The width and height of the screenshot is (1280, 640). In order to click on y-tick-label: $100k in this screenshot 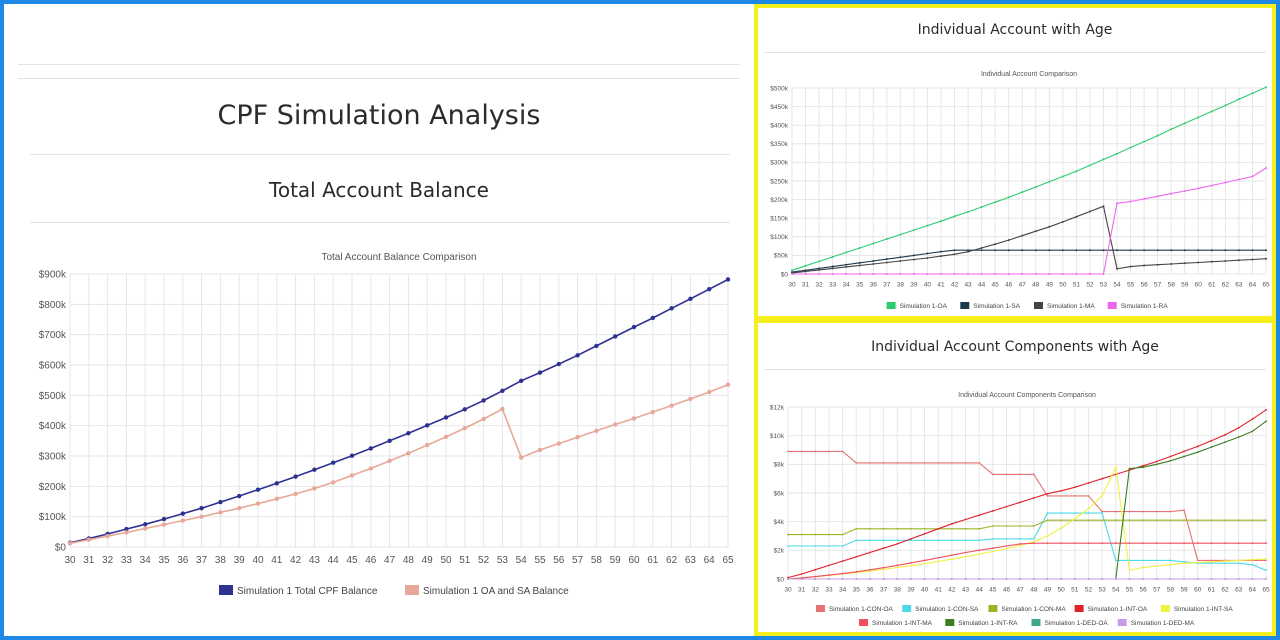, I will do `click(53, 517)`.